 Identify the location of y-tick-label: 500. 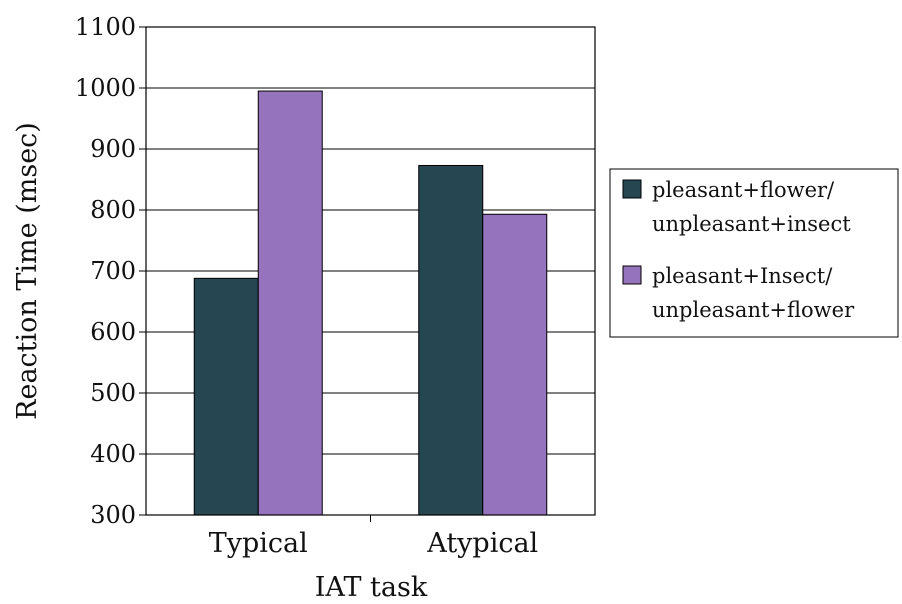
(113, 393).